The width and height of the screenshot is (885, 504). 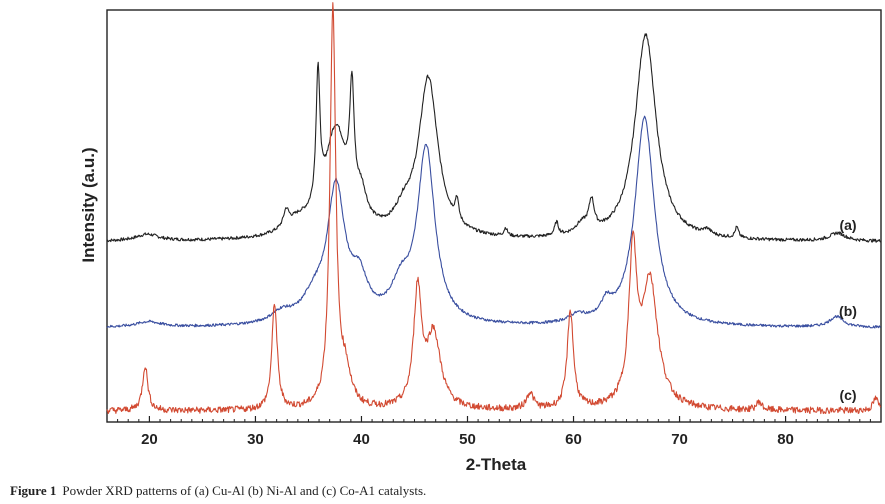 What do you see at coordinates (494, 432) in the screenshot?
I see `tick-layer: 20 30 40 50 60 70 80` at bounding box center [494, 432].